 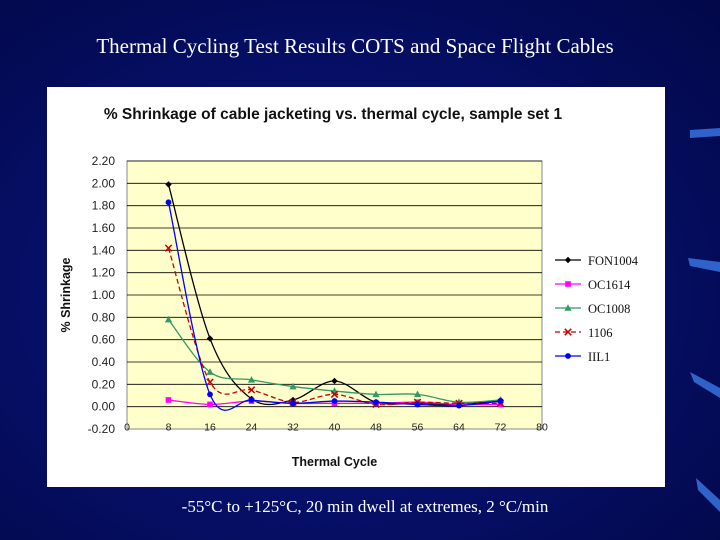 What do you see at coordinates (104, 250) in the screenshot?
I see `y-tick-label: 1.40` at bounding box center [104, 250].